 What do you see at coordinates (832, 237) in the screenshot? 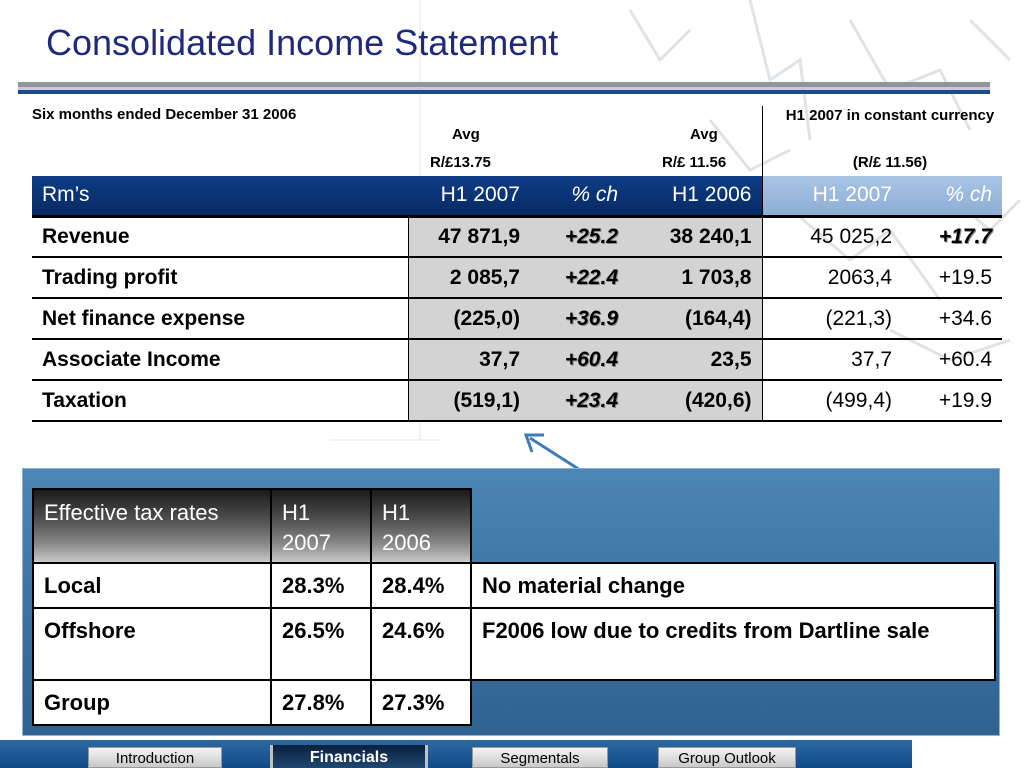
I see `value-constant: 45 025,2` at bounding box center [832, 237].